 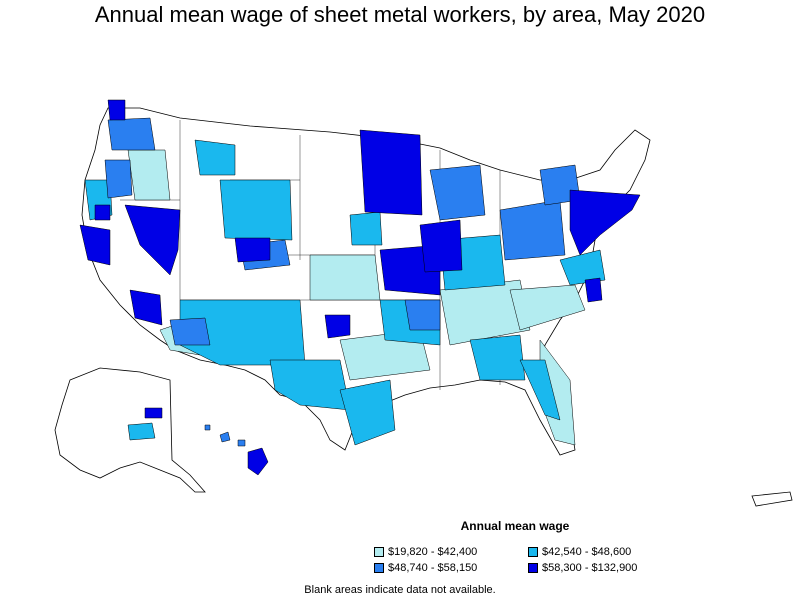 What do you see at coordinates (236, 450) in the screenshot?
I see `hawaii-islands` at bounding box center [236, 450].